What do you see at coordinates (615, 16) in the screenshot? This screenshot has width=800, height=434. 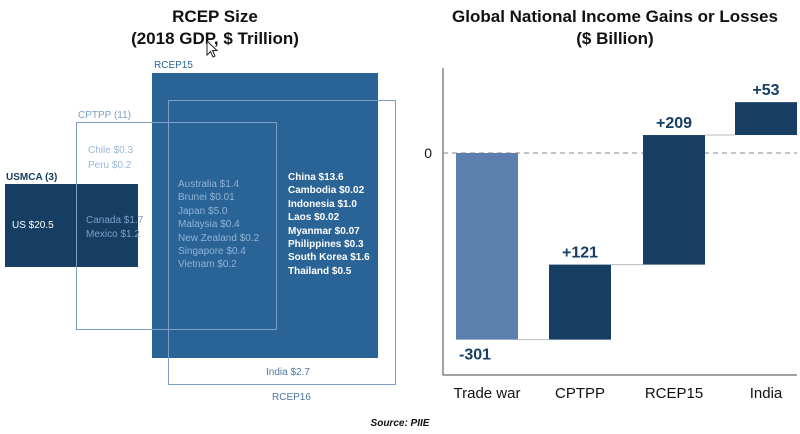 I see `right-title-line1: Global National Income Gains or Losses` at bounding box center [615, 16].